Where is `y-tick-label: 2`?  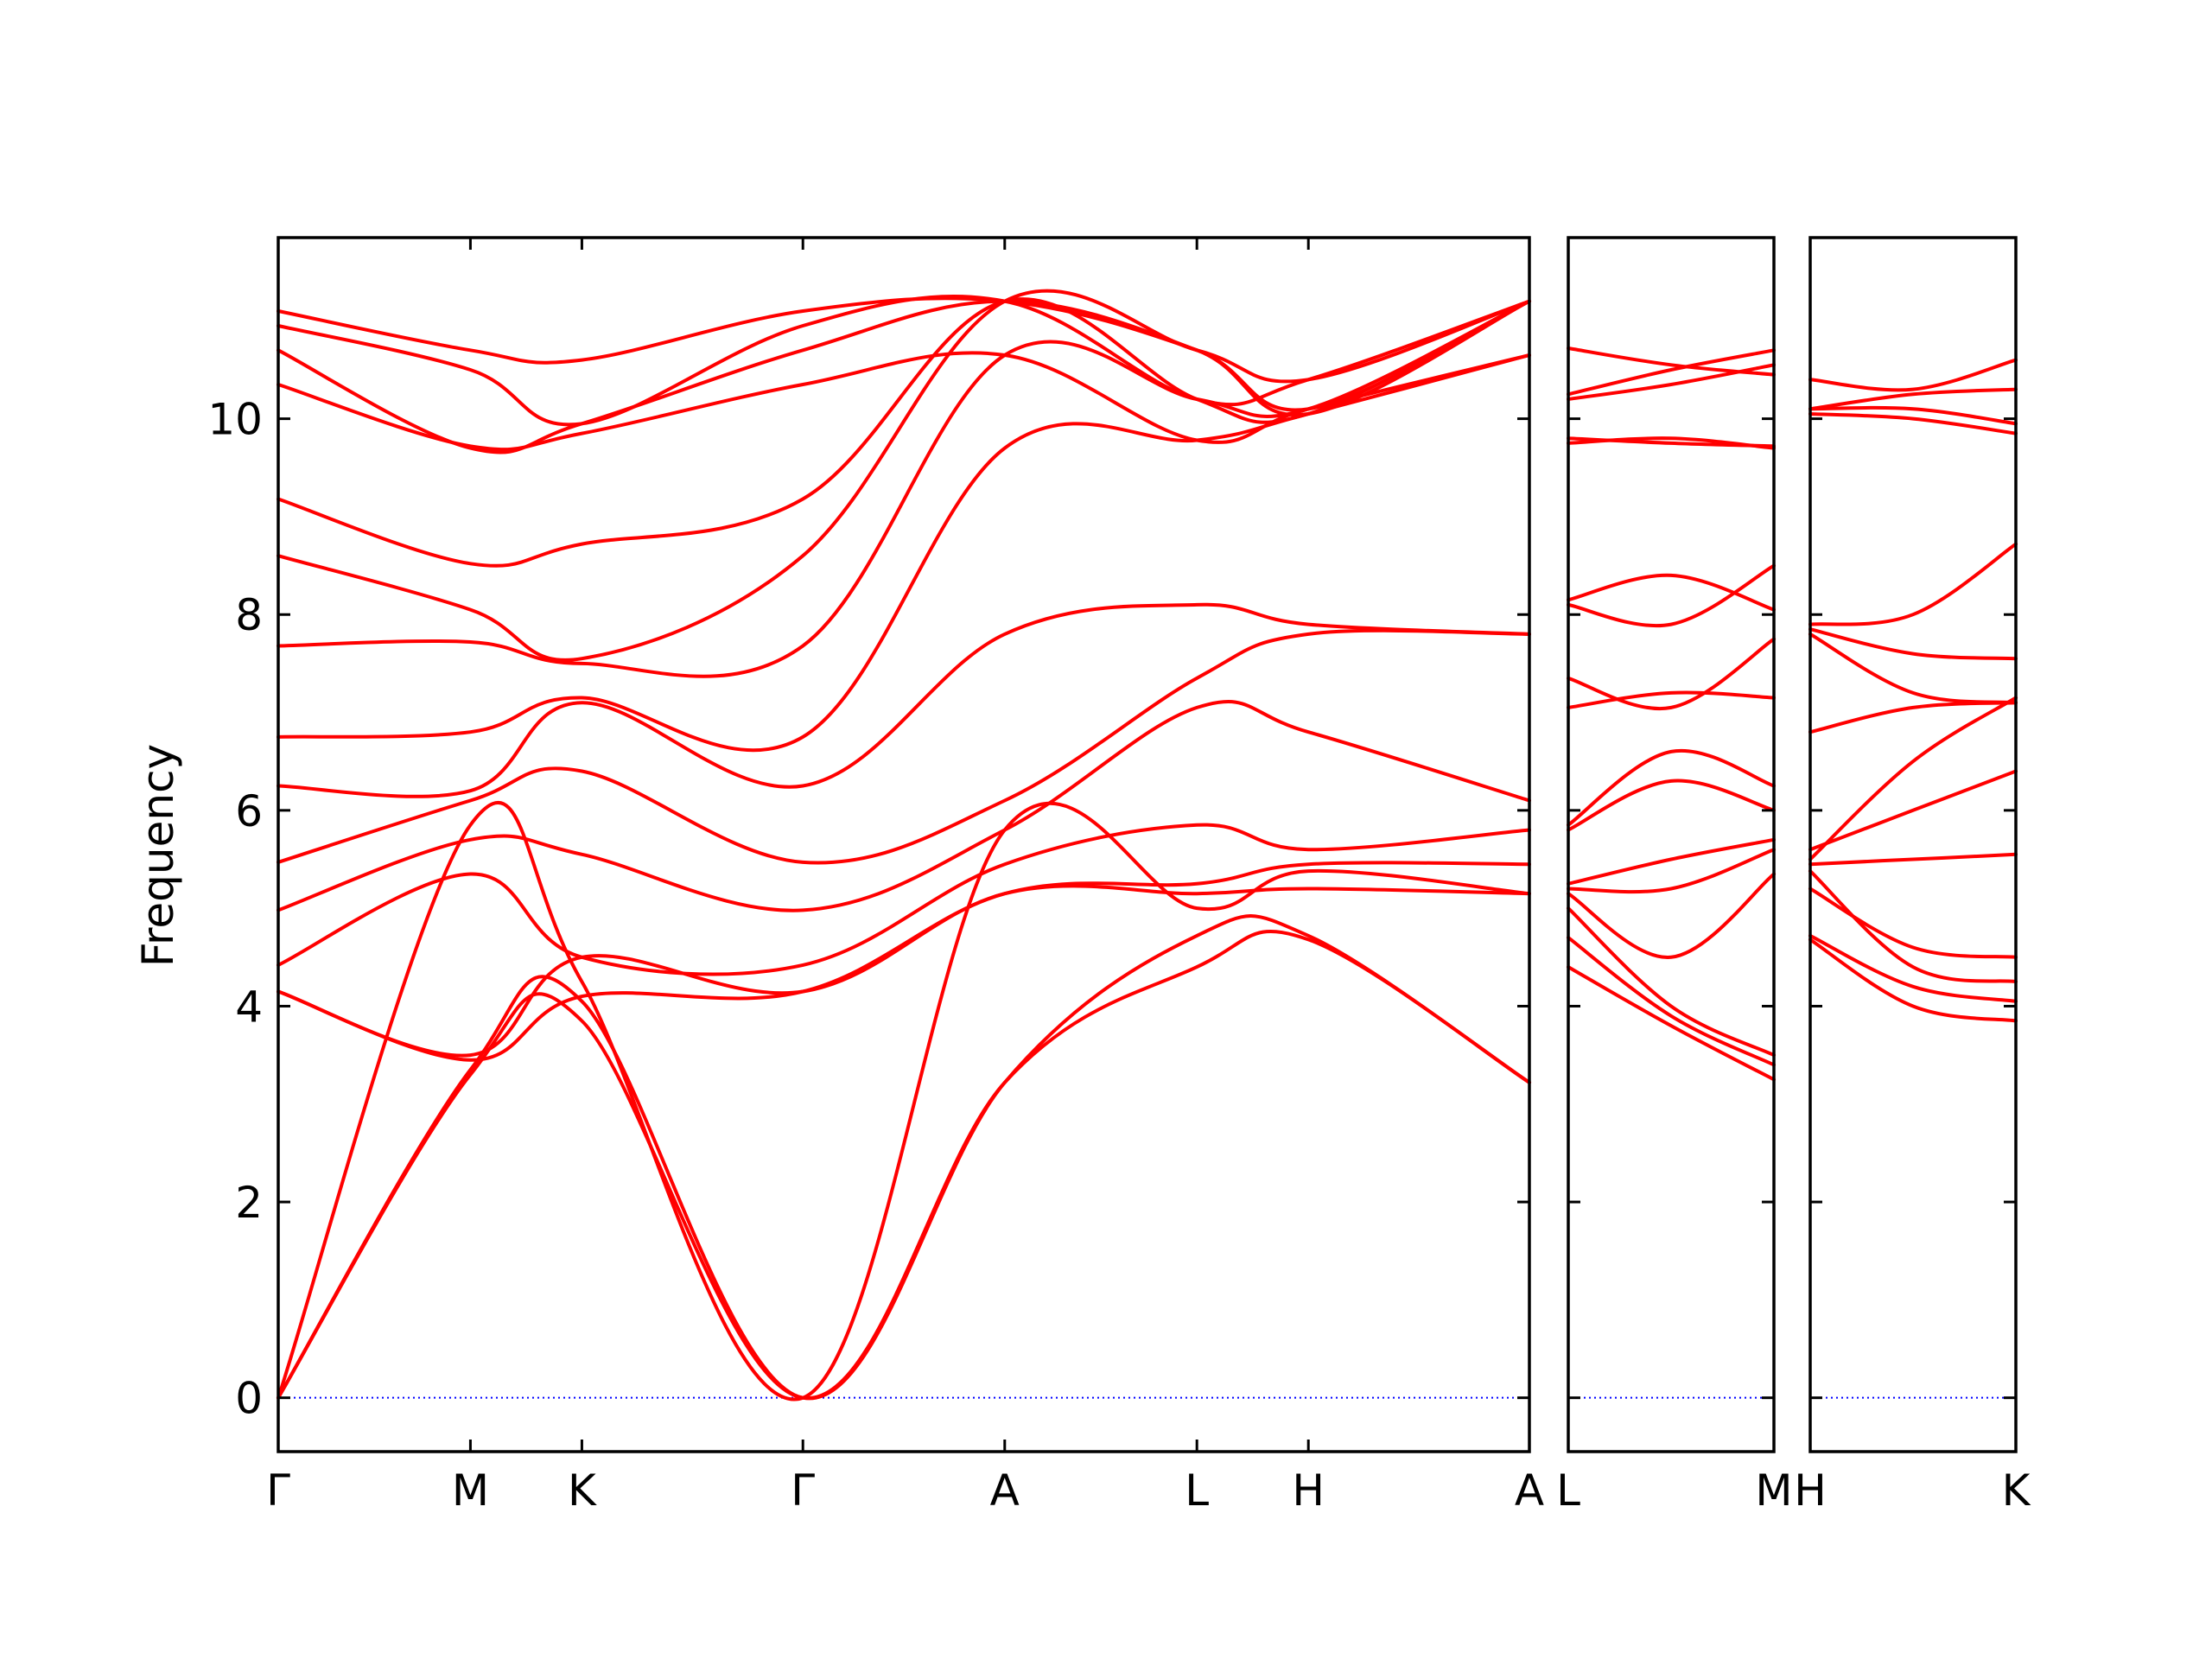
y-tick-label: 2 is located at coordinates (249, 1203).